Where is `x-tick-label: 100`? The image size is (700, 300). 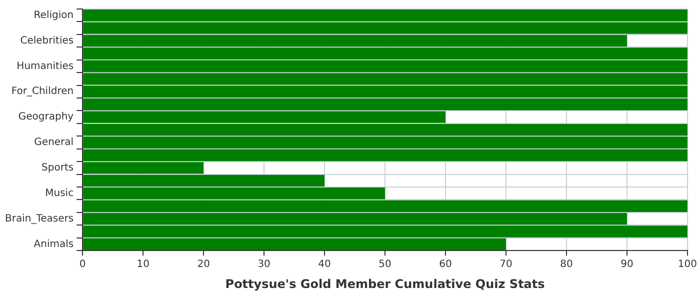 x-tick-label: 100 is located at coordinates (688, 264).